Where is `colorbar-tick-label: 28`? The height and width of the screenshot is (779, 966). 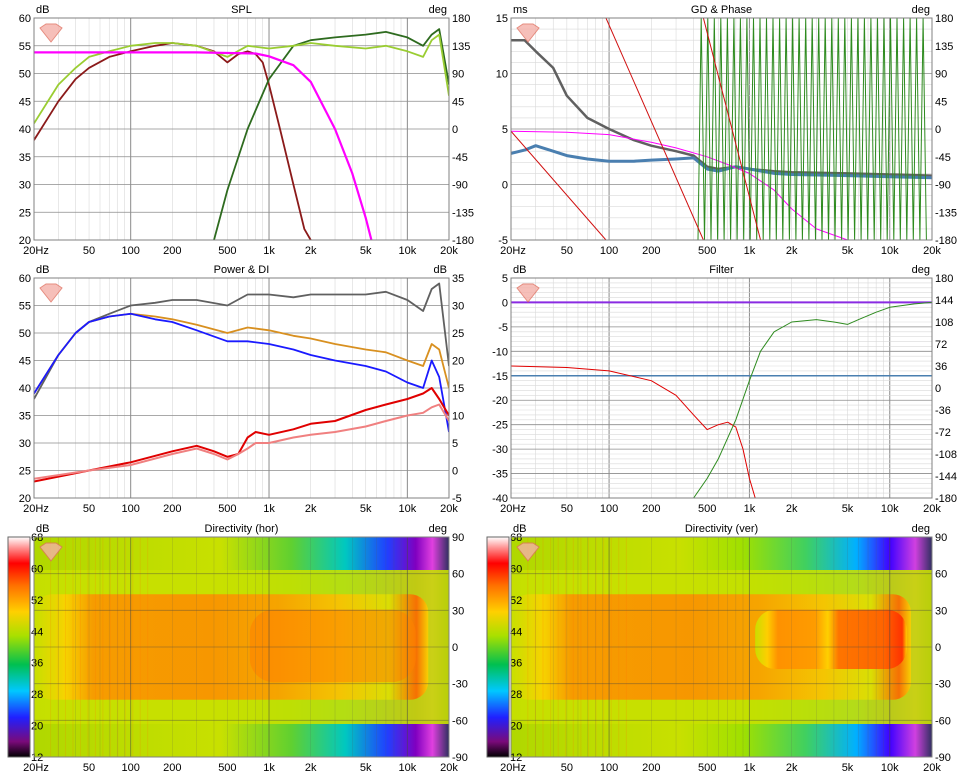
colorbar-tick-label: 28 is located at coordinates (37, 695).